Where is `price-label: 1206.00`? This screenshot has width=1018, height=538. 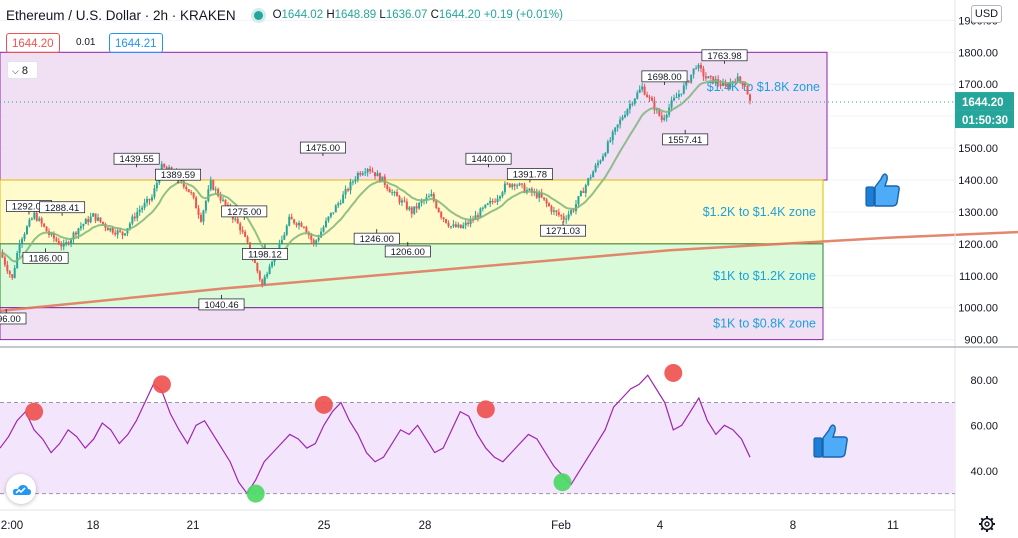
price-label: 1206.00 is located at coordinates (408, 252).